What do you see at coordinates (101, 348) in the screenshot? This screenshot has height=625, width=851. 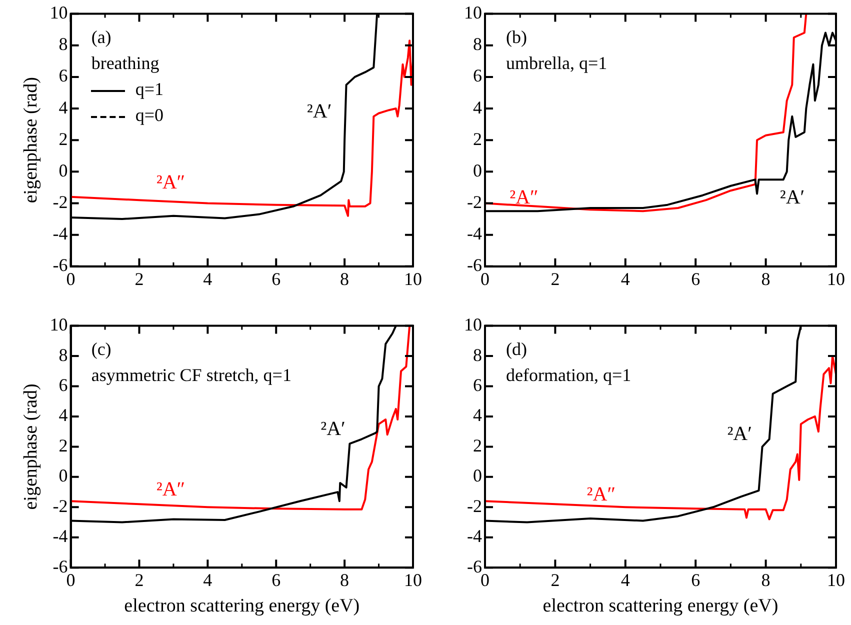 I see `annotation: (c)` at bounding box center [101, 348].